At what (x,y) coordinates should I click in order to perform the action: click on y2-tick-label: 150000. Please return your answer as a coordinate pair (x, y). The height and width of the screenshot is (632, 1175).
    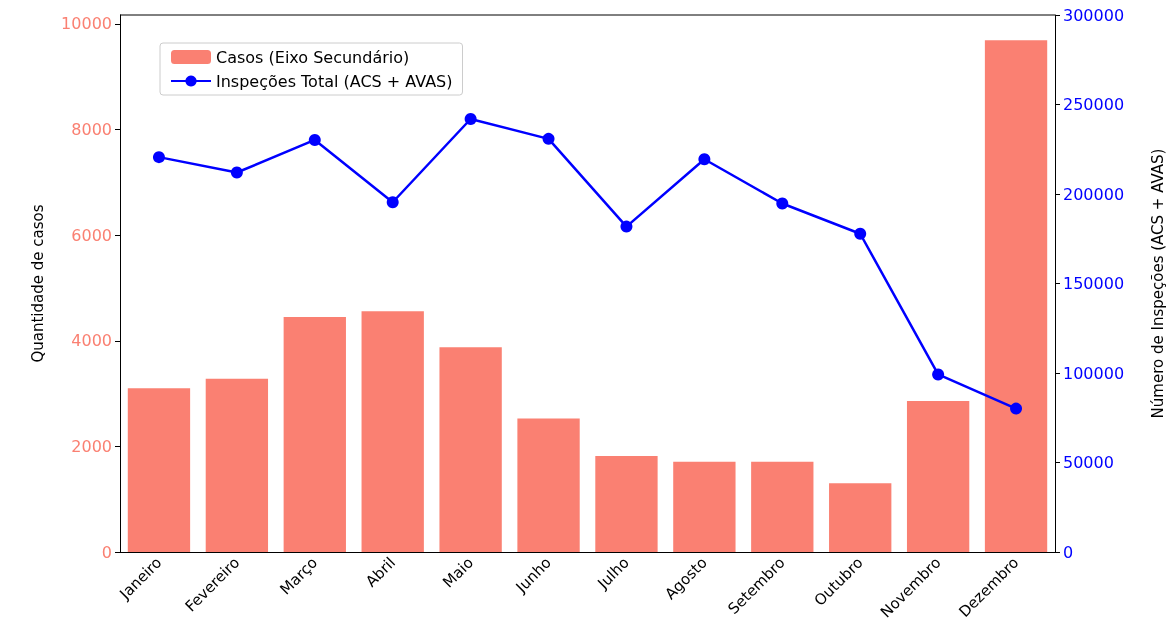
    Looking at the image, I should click on (1094, 283).